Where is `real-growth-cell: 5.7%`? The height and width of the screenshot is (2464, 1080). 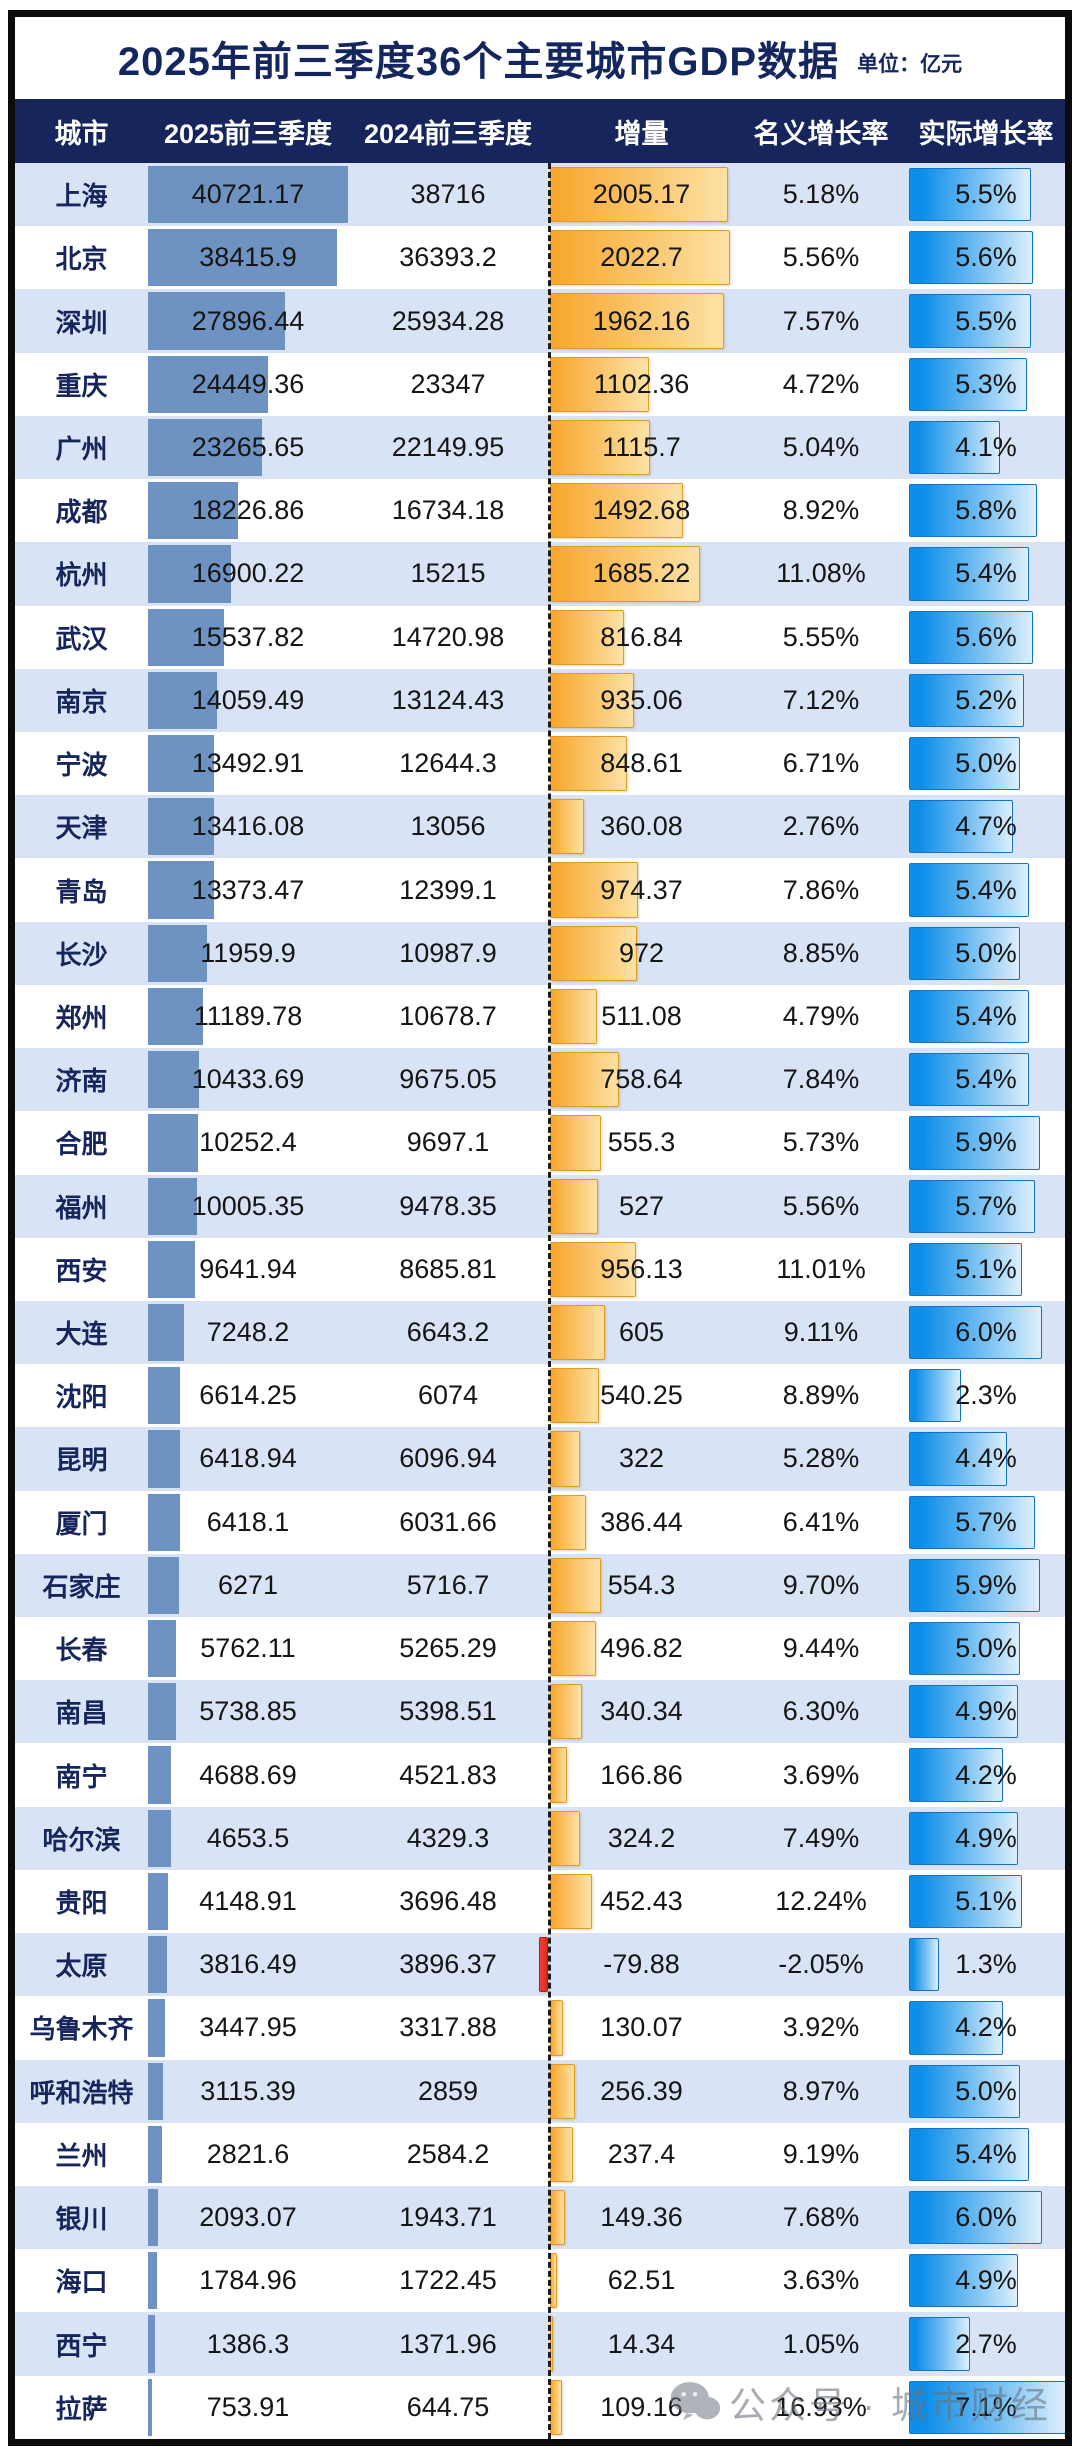 real-growth-cell: 5.7% is located at coordinates (986, 1206).